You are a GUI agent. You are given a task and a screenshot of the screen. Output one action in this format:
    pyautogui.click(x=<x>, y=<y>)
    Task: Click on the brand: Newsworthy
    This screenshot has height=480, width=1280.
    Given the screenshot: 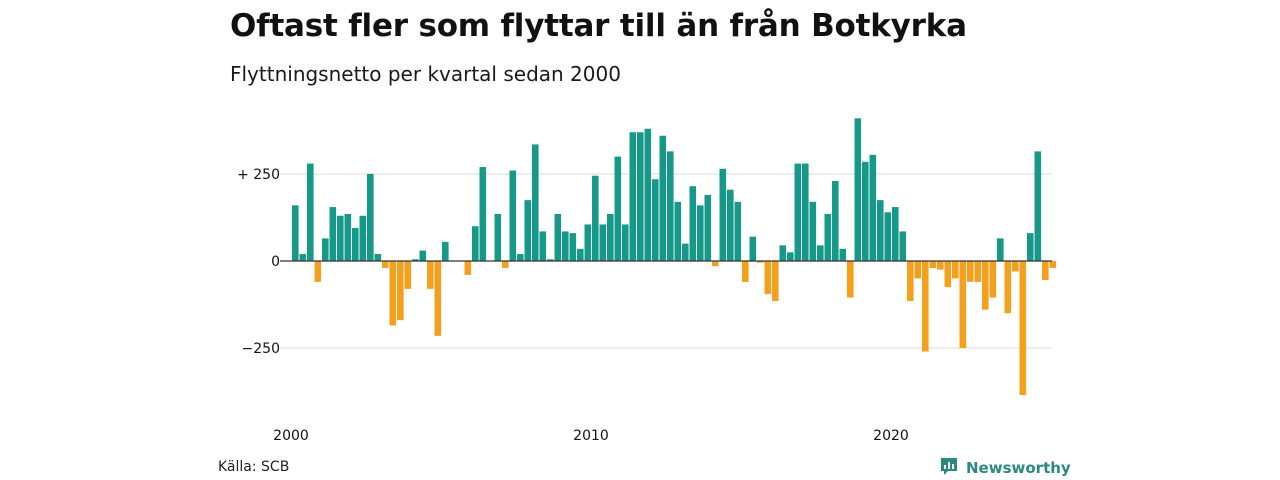 What is the action you would take?
    pyautogui.click(x=1005, y=468)
    